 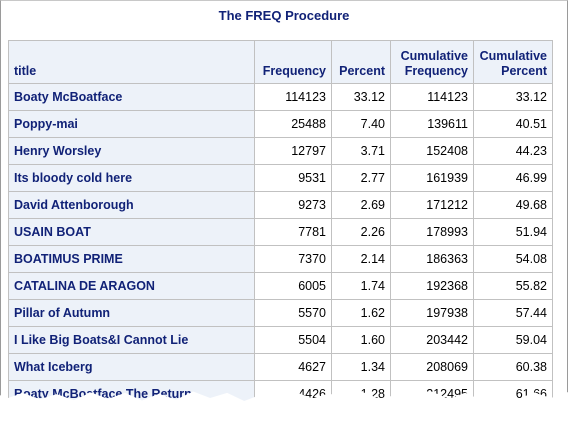 What do you see at coordinates (131, 367) in the screenshot?
I see `row-title: What Iceberg` at bounding box center [131, 367].